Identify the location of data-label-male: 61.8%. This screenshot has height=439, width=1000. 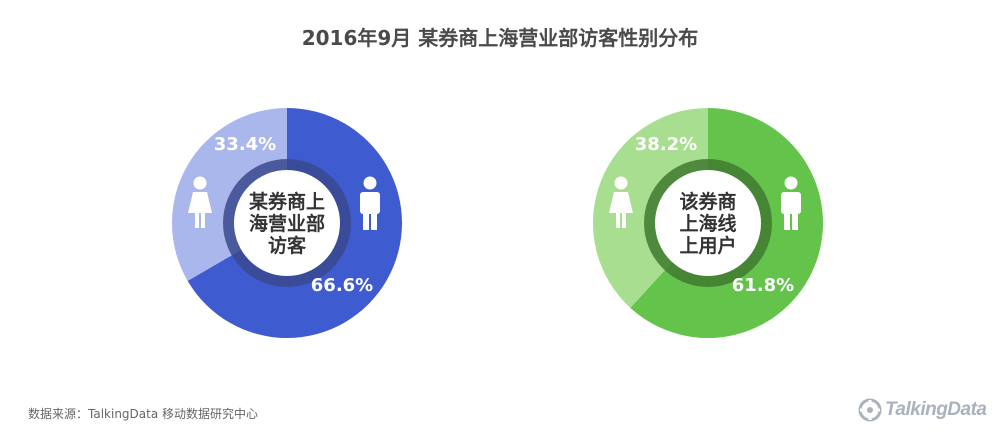
(763, 285).